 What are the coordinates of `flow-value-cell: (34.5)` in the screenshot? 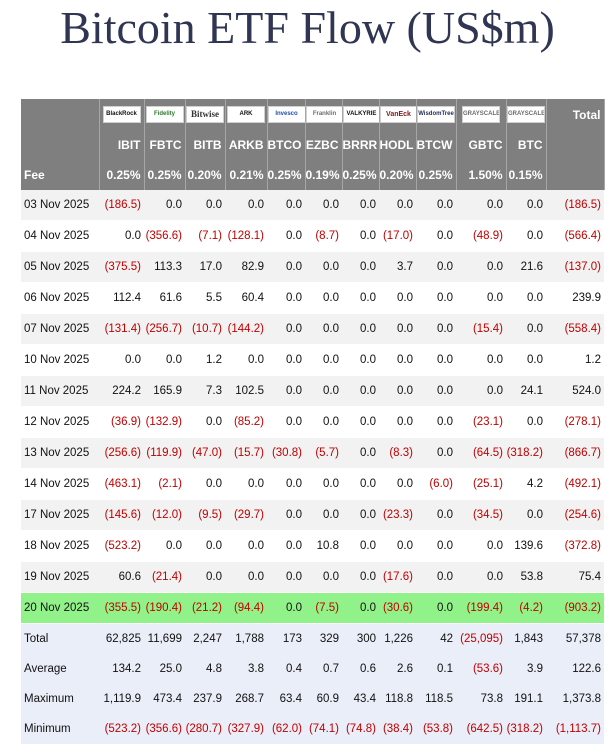 It's located at (481, 515).